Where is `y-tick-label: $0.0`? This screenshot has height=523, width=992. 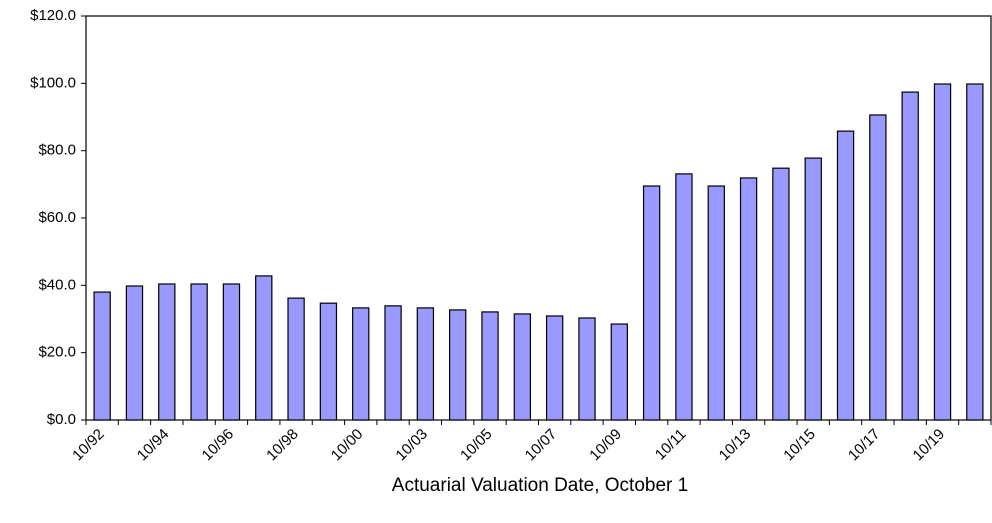
y-tick-label: $0.0 is located at coordinates (61, 419).